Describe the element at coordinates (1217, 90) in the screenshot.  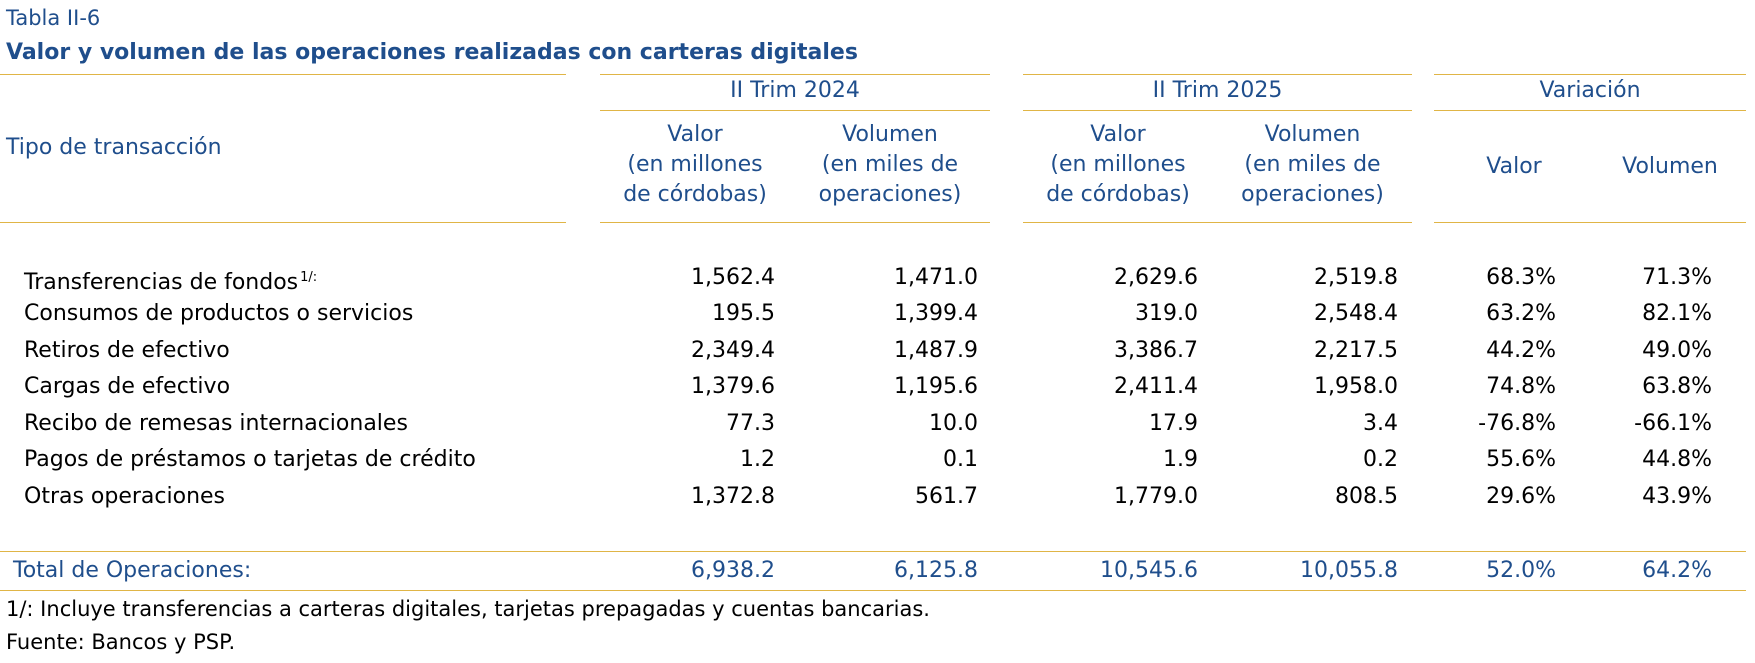
I see `group-header-2025: II Trim 2025` at that location.